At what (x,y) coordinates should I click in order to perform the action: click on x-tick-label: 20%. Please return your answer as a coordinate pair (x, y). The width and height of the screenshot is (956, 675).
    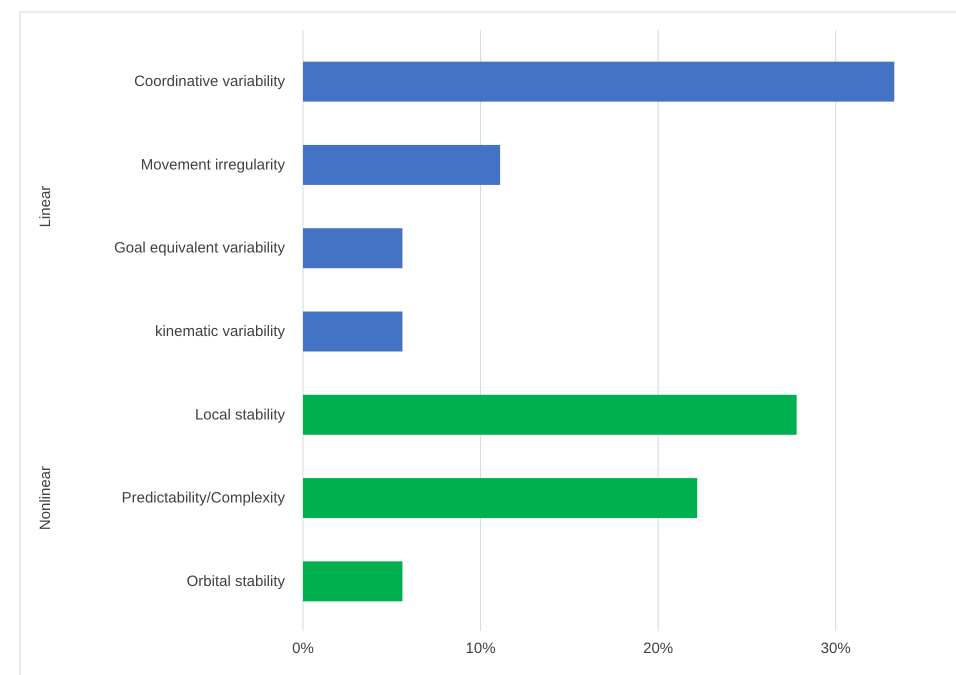
    Looking at the image, I should click on (658, 648).